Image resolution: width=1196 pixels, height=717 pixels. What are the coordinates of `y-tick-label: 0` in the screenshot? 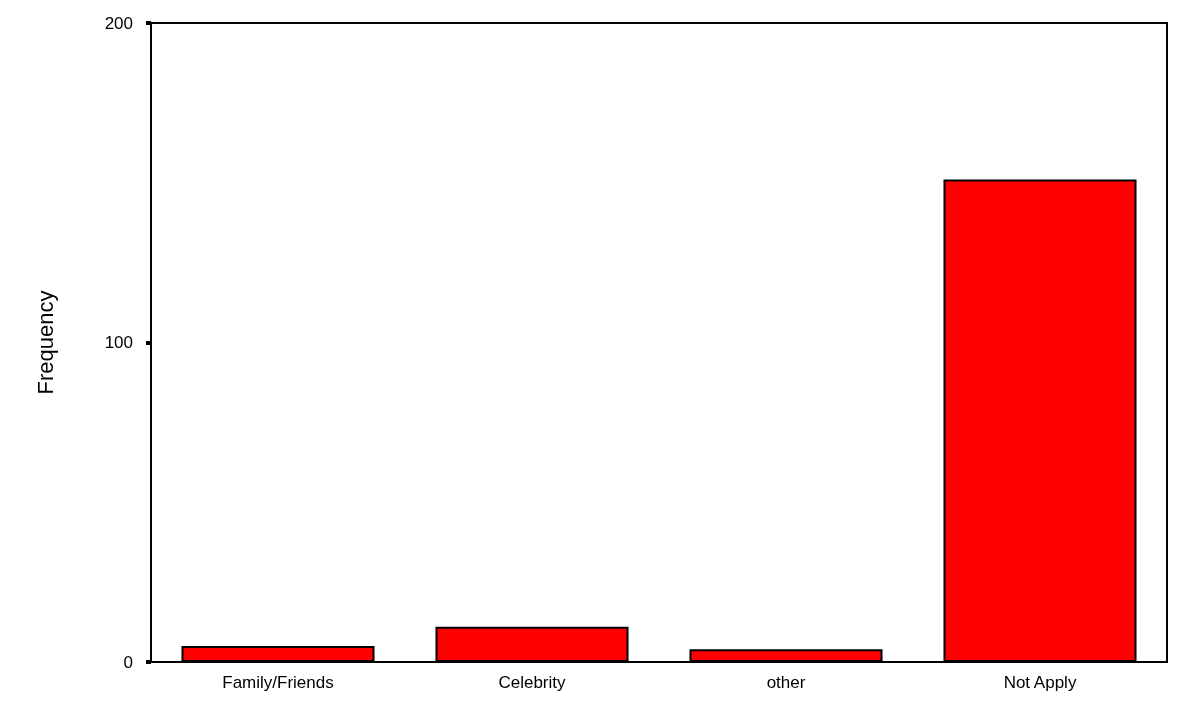 It's located at (128, 662).